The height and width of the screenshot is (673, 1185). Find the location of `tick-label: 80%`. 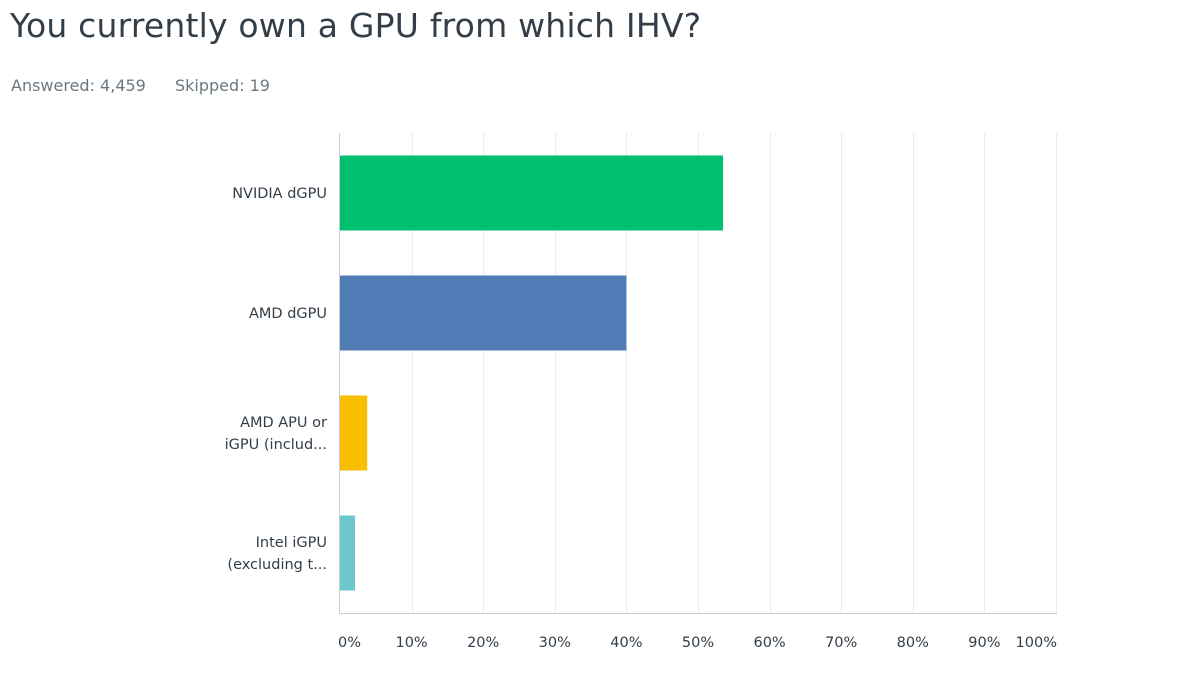

tick-label: 80% is located at coordinates (913, 643).